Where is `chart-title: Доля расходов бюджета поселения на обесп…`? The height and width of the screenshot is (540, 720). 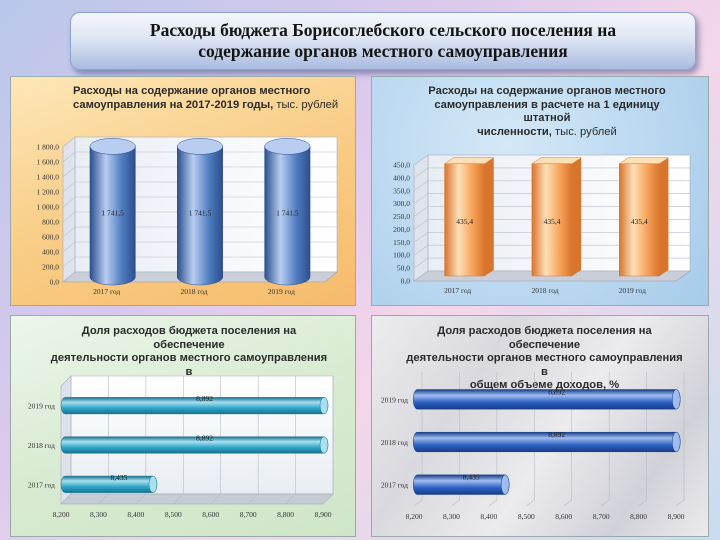 chart-title: Доля расходов бюджета поселения на обесп… is located at coordinates (544, 358).